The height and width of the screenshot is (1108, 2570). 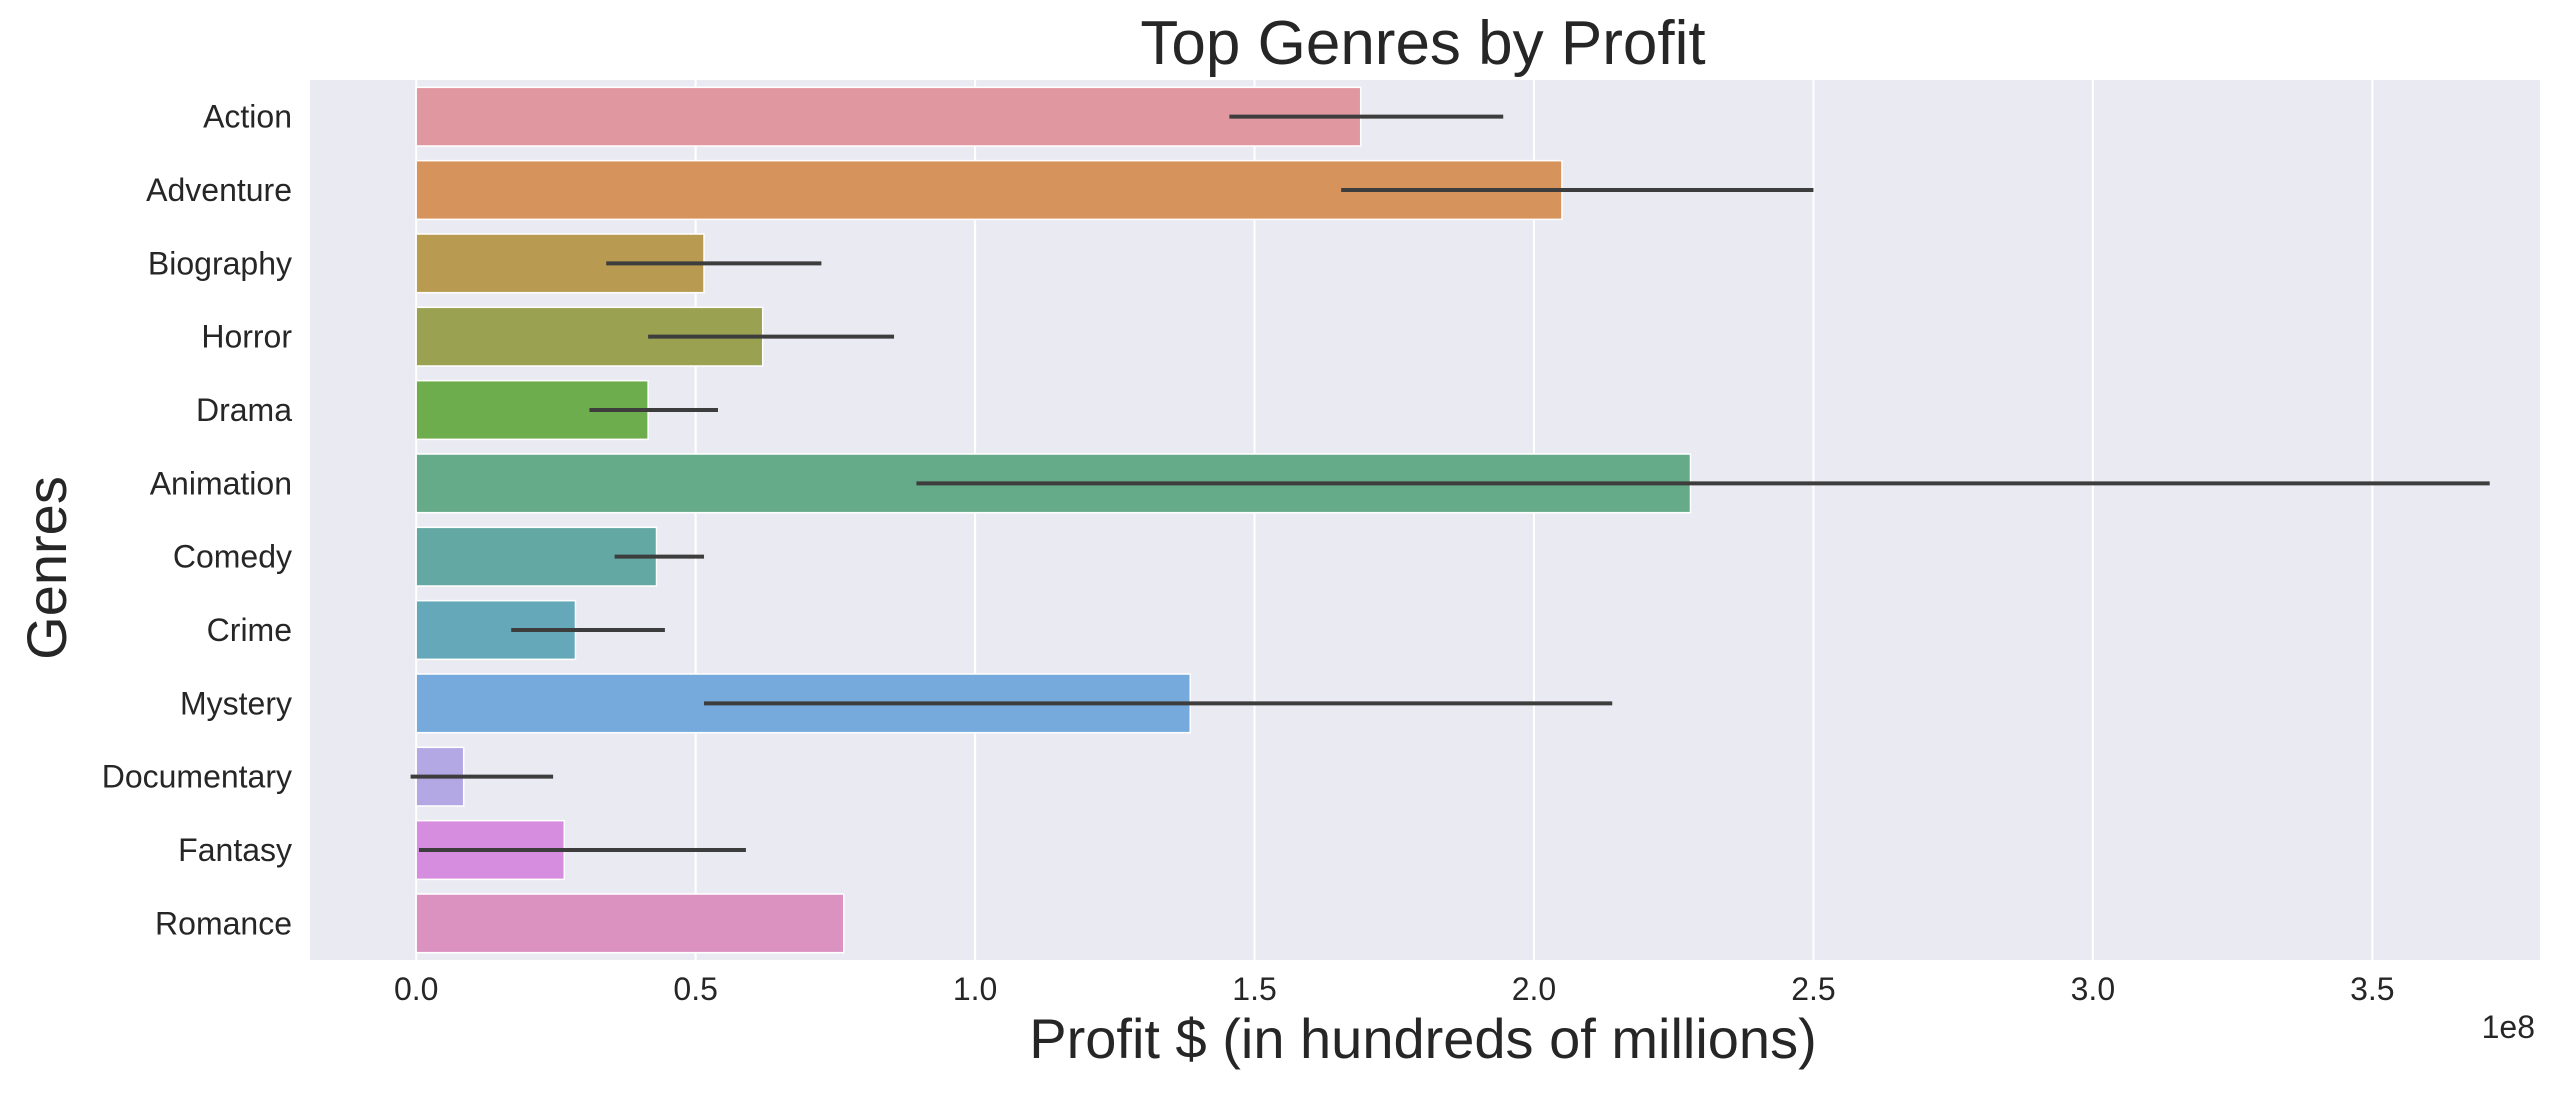 I want to click on y-tick-label: Romance, so click(x=223, y=923).